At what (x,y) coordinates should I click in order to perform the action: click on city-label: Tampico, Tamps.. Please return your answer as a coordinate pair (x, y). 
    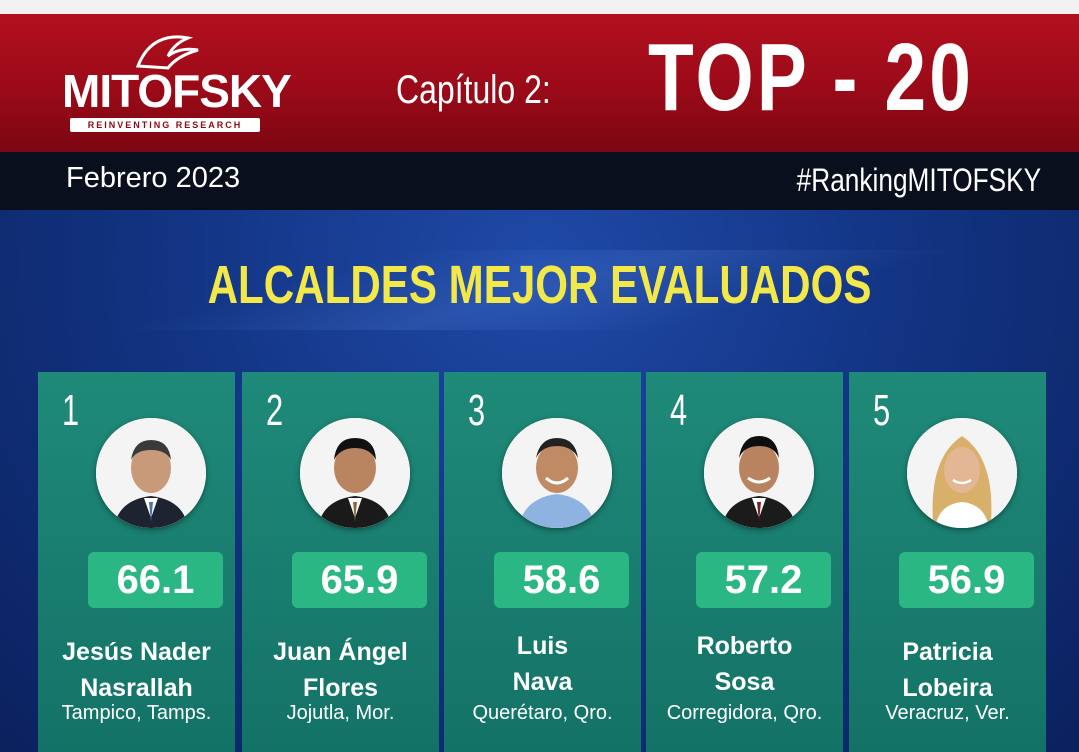
    Looking at the image, I should click on (136, 713).